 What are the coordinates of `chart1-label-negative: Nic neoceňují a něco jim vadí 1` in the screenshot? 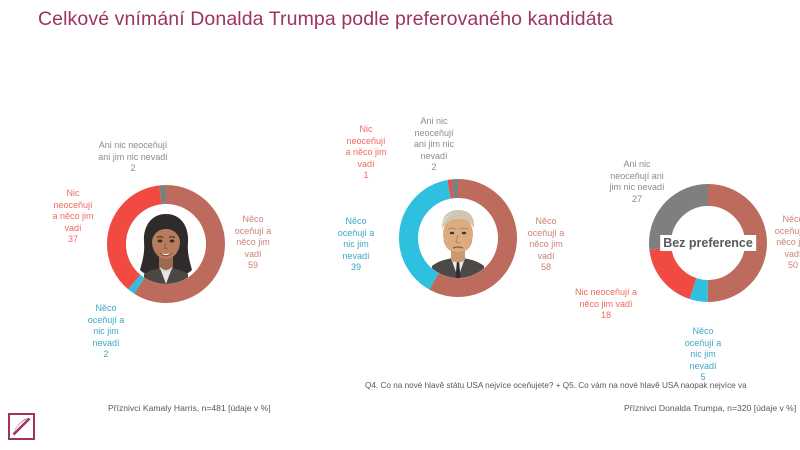 It's located at (366, 153).